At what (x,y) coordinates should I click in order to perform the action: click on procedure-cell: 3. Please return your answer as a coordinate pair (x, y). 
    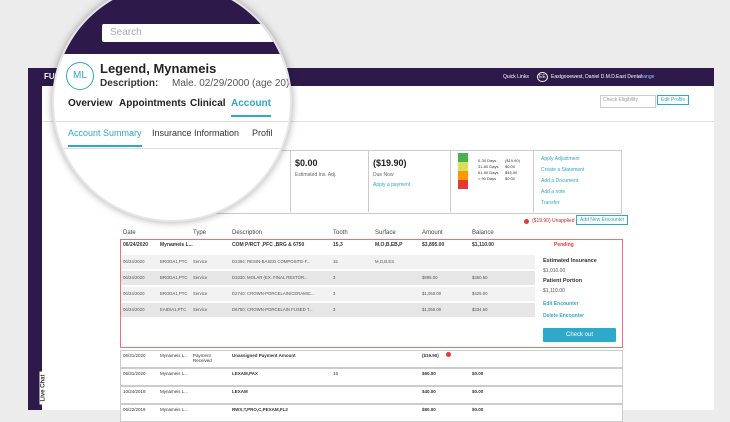
    Looking at the image, I should click on (334, 309).